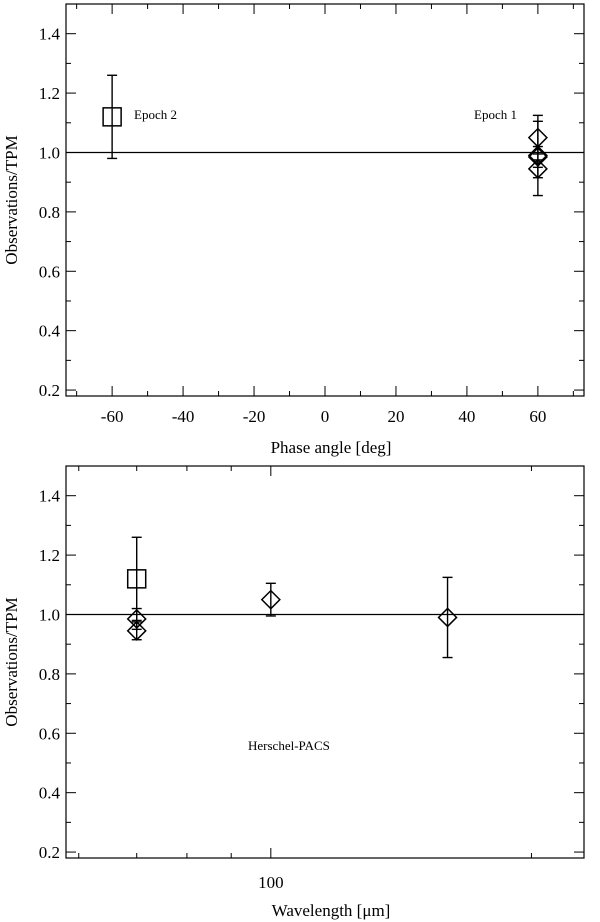 The image size is (600, 922). I want to click on x-tick-label: 100, so click(271, 882).